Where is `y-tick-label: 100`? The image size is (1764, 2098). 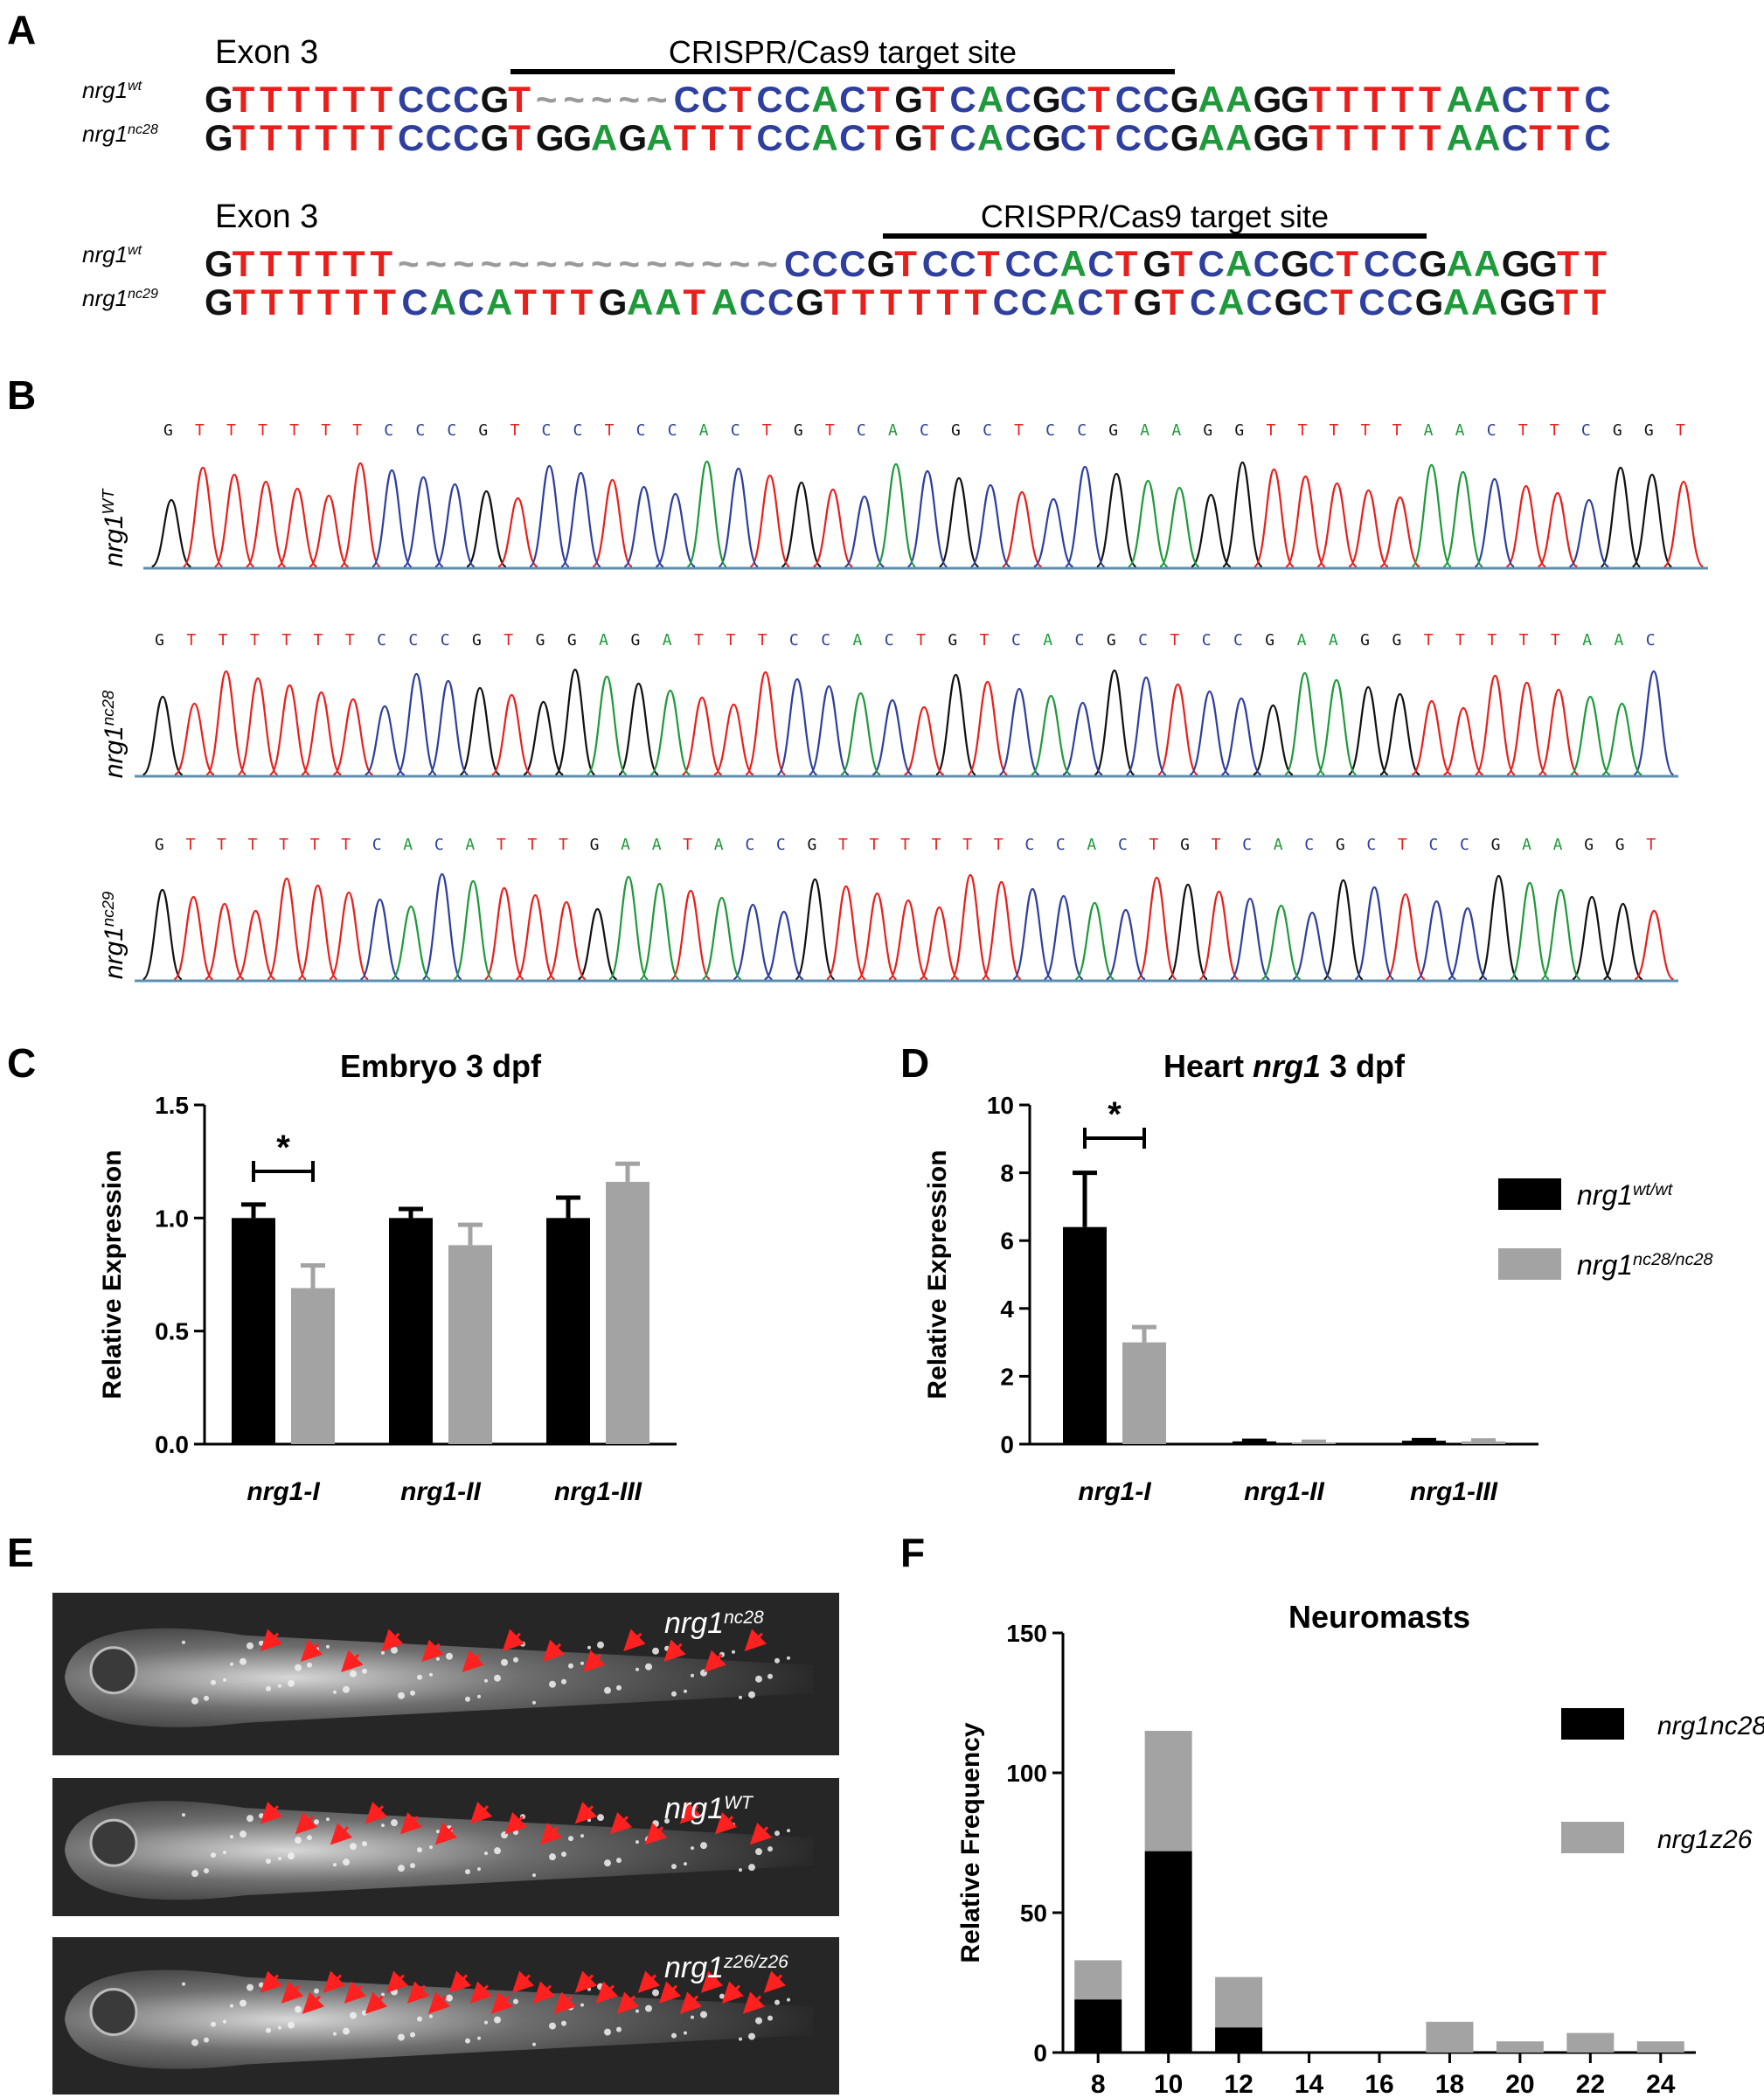
y-tick-label: 100 is located at coordinates (1026, 1773).